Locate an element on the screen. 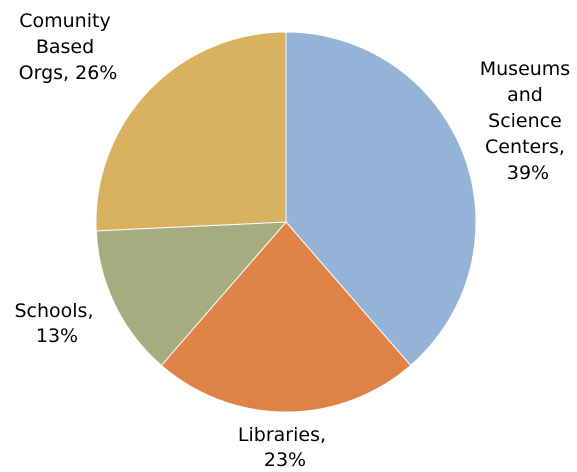 The image size is (577, 472). pie-slice-community-orgs is located at coordinates (191, 131).